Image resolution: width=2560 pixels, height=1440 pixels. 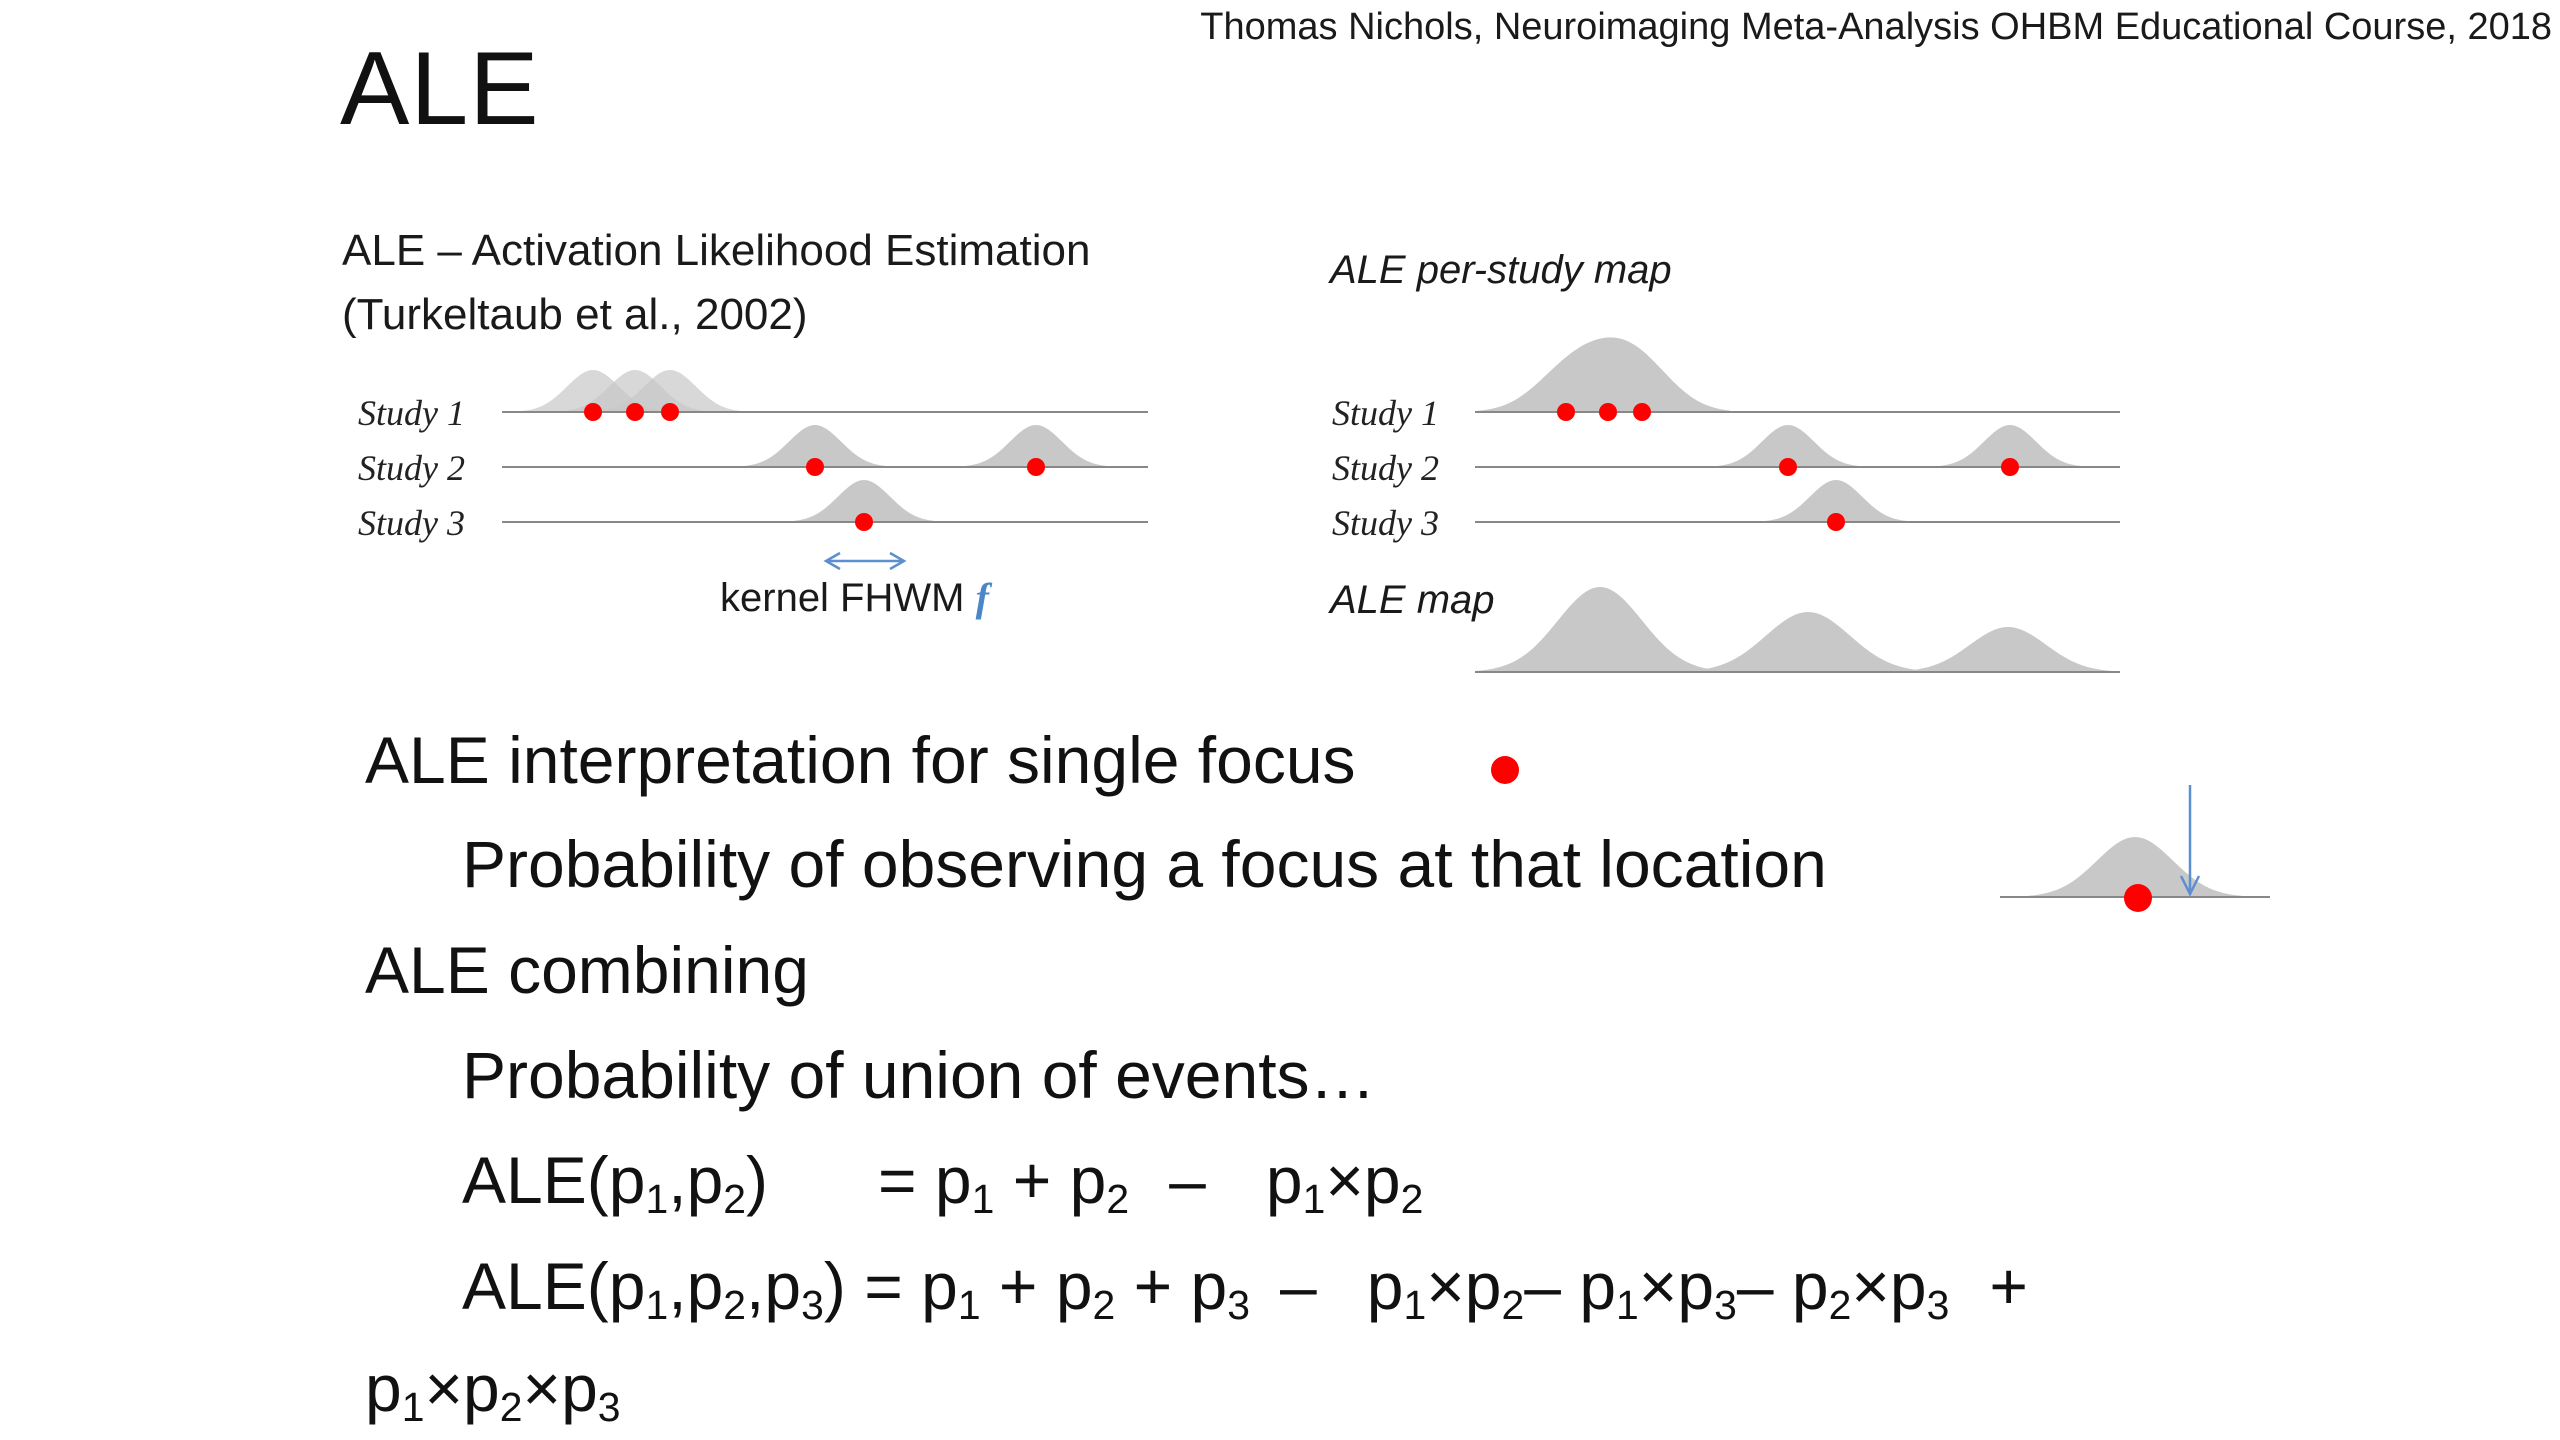 I want to click on kernel-fwhm-label: kernel FHWM f, so click(x=854, y=597).